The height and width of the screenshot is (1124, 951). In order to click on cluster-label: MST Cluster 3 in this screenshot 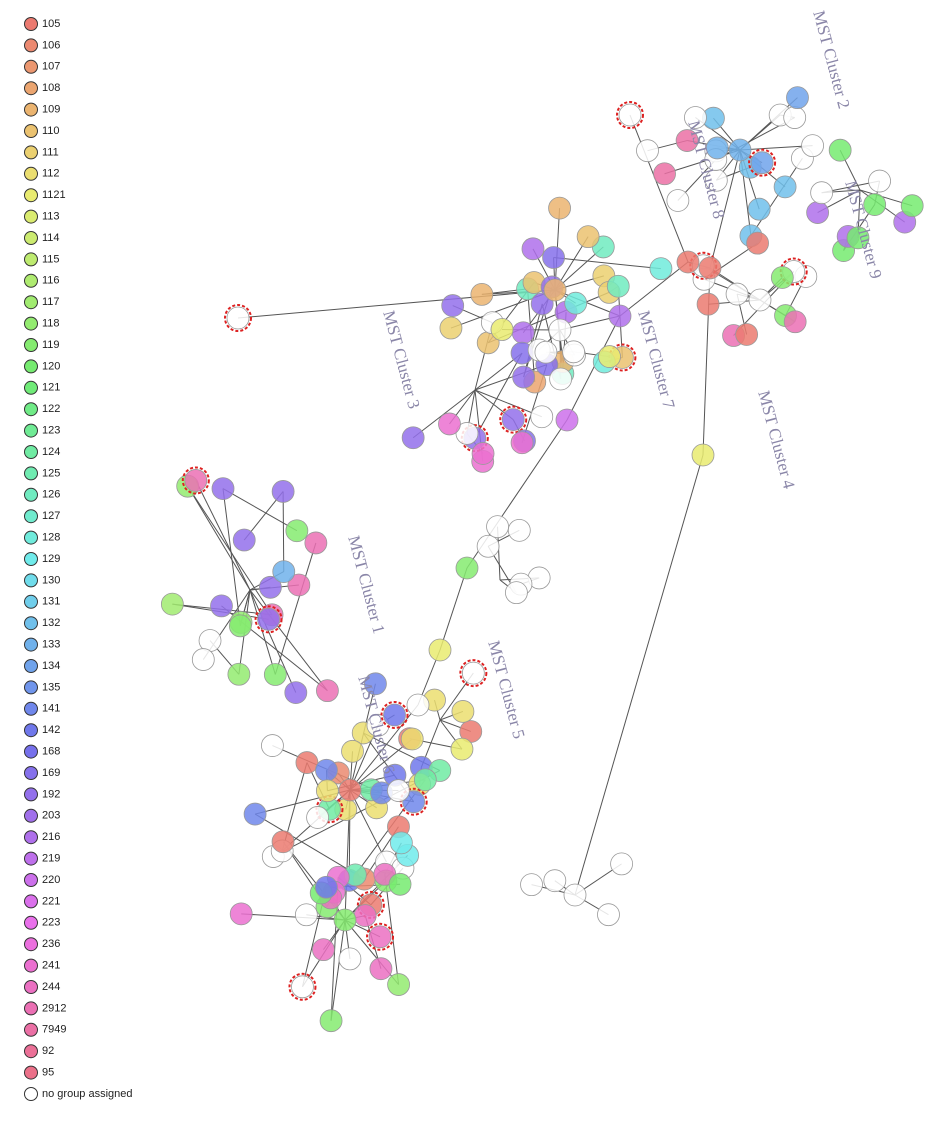, I will do `click(401, 359)`.